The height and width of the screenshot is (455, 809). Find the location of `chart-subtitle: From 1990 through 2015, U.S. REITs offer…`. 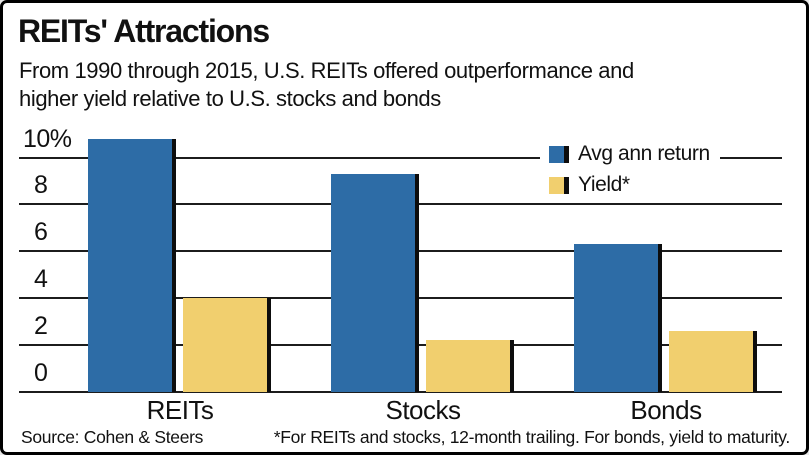

chart-subtitle: From 1990 through 2015, U.S. REITs offer… is located at coordinates (326, 85).